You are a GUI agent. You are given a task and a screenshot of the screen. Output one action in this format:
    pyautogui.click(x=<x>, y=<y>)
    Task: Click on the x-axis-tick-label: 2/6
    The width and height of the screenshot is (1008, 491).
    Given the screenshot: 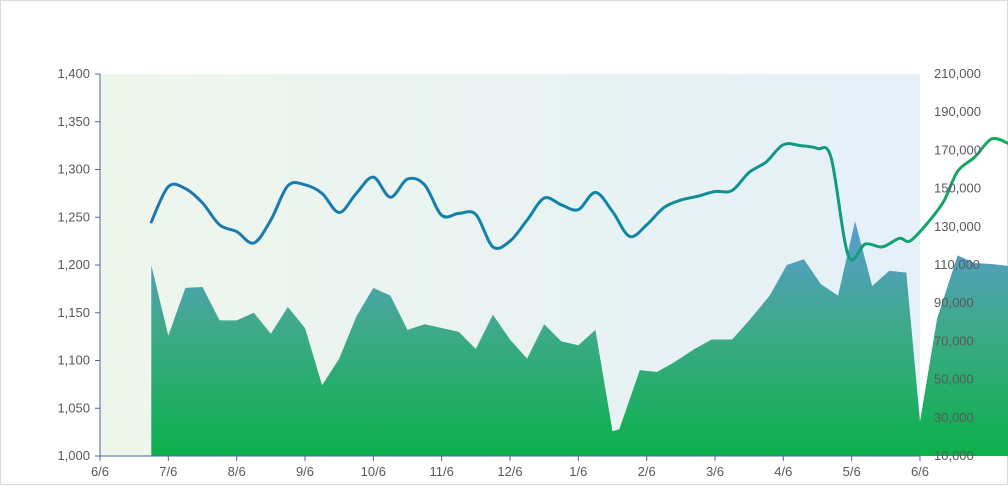 What is the action you would take?
    pyautogui.click(x=647, y=471)
    